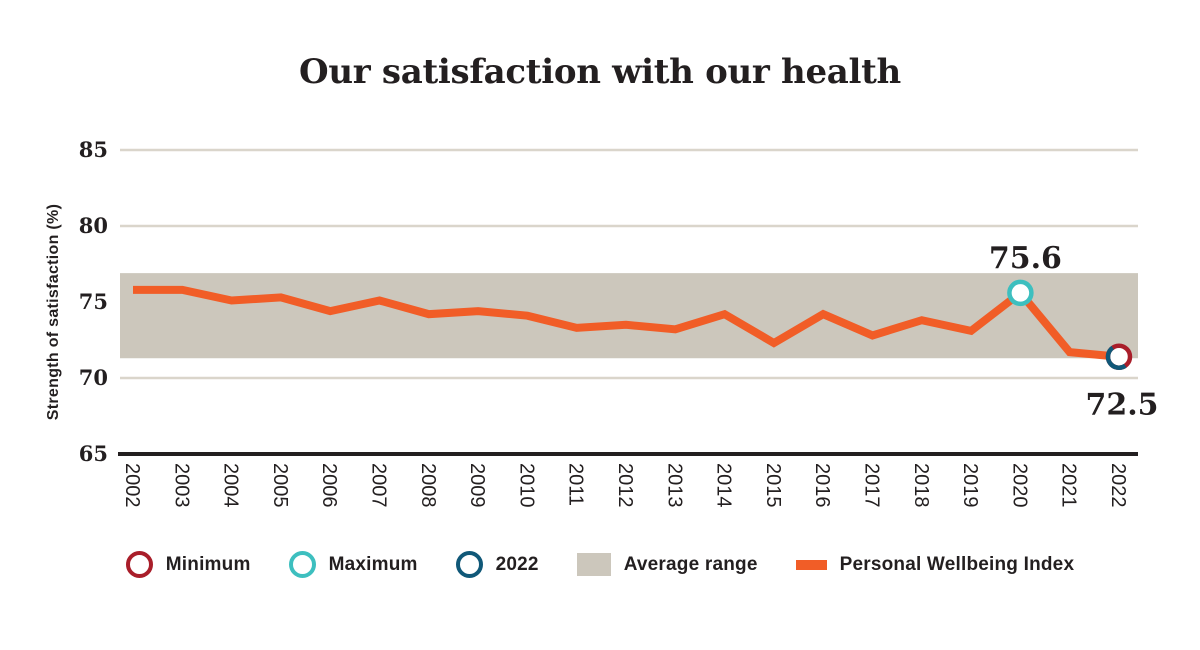  Describe the element at coordinates (329, 485) in the screenshot. I see `x-tick-label-2006: 2006` at that location.